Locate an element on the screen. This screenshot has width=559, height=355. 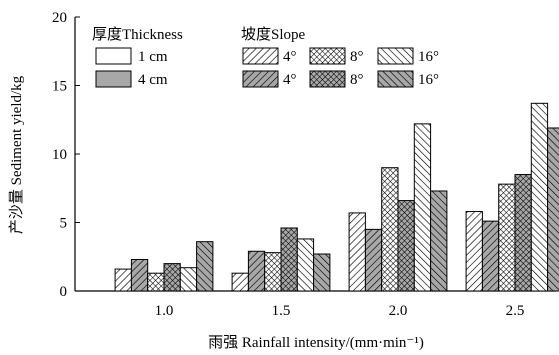
y-tick-label: 20 is located at coordinates (59, 18).